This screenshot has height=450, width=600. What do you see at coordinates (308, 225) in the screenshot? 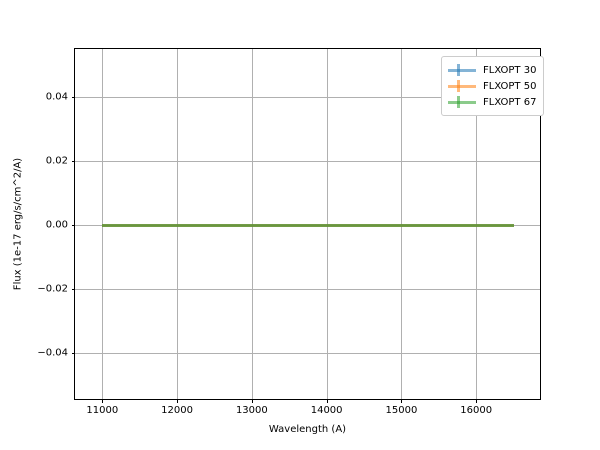
I see `data-series-line` at bounding box center [308, 225].